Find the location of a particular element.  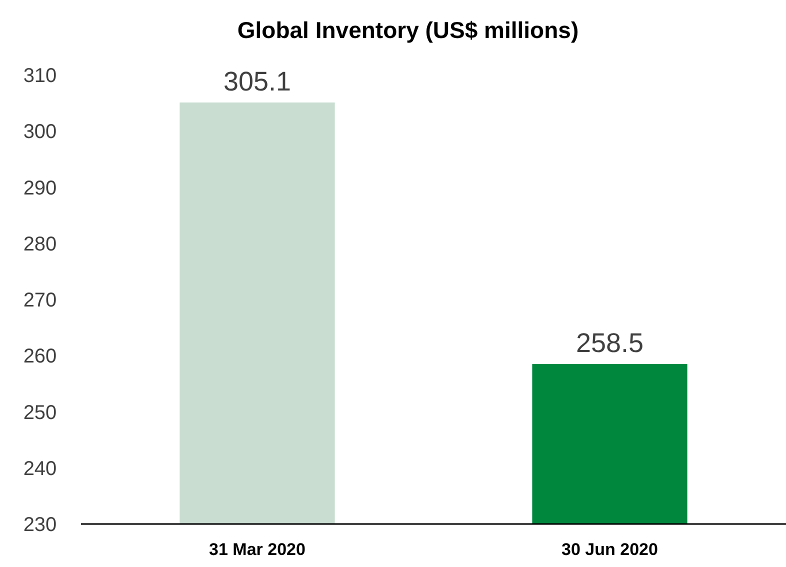

y-tick-label: 290 is located at coordinates (40, 188).